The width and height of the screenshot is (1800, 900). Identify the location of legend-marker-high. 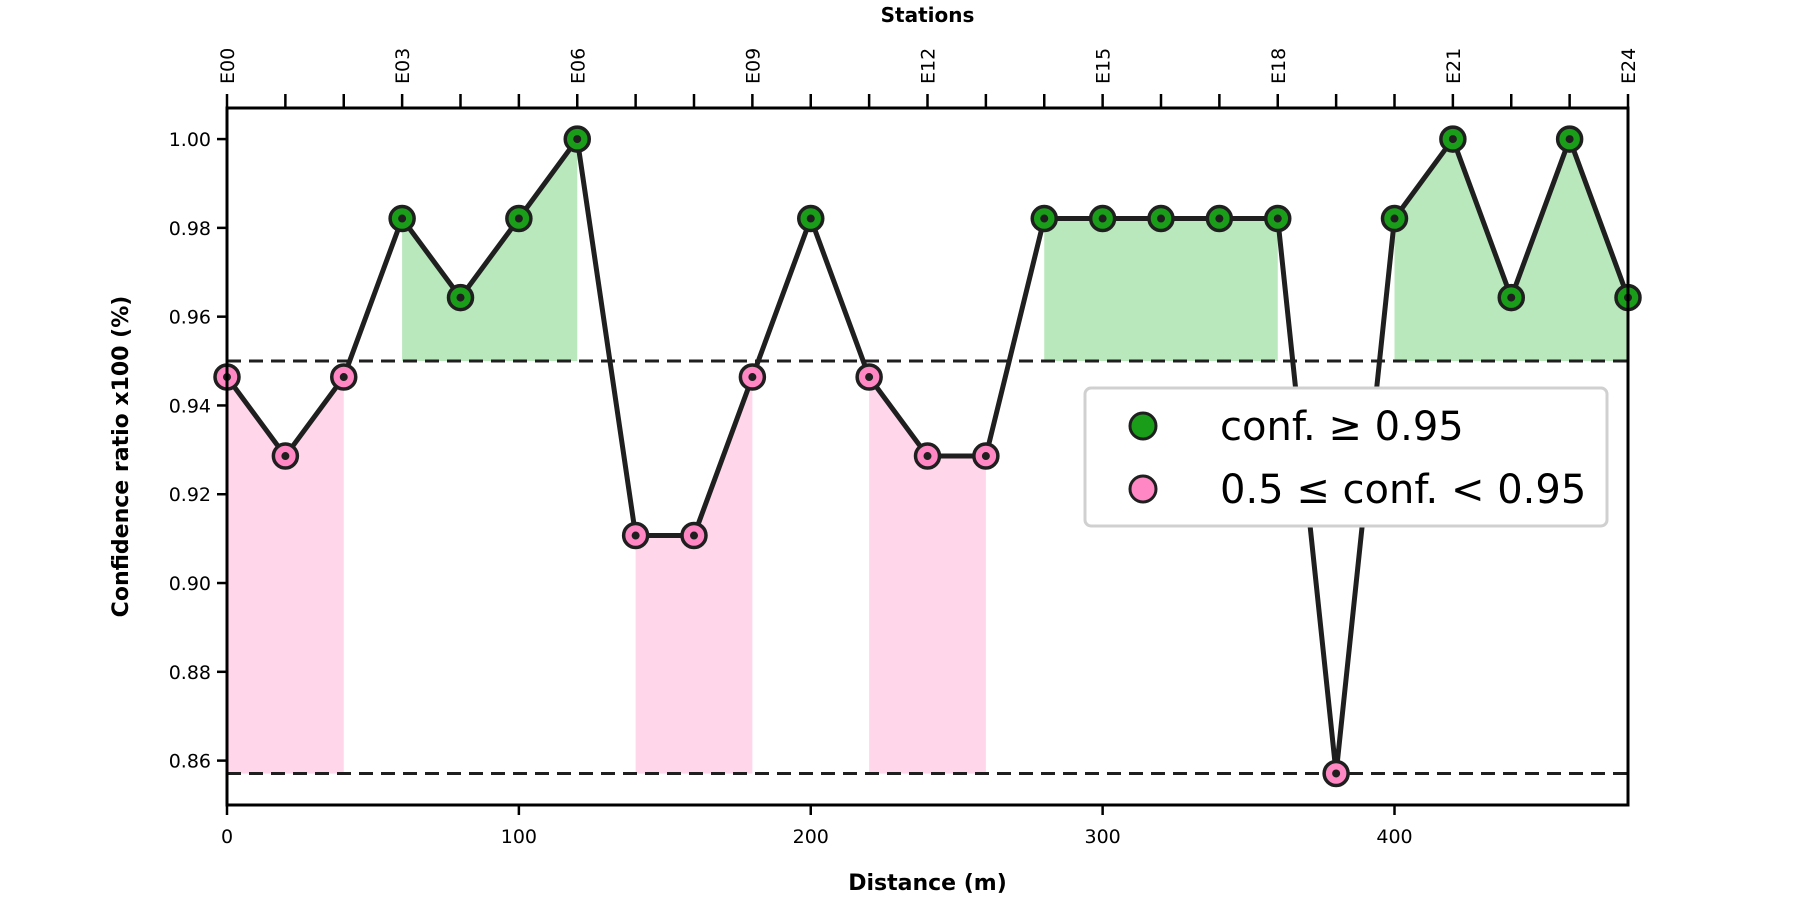
(1143, 426).